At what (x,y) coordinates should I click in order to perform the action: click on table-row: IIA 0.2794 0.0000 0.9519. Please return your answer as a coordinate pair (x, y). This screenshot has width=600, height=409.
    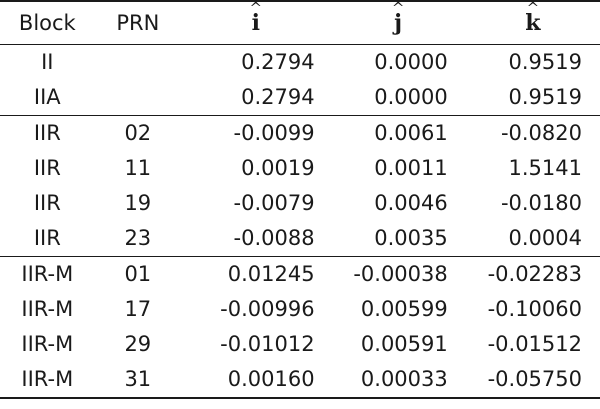
    Looking at the image, I should click on (300, 98).